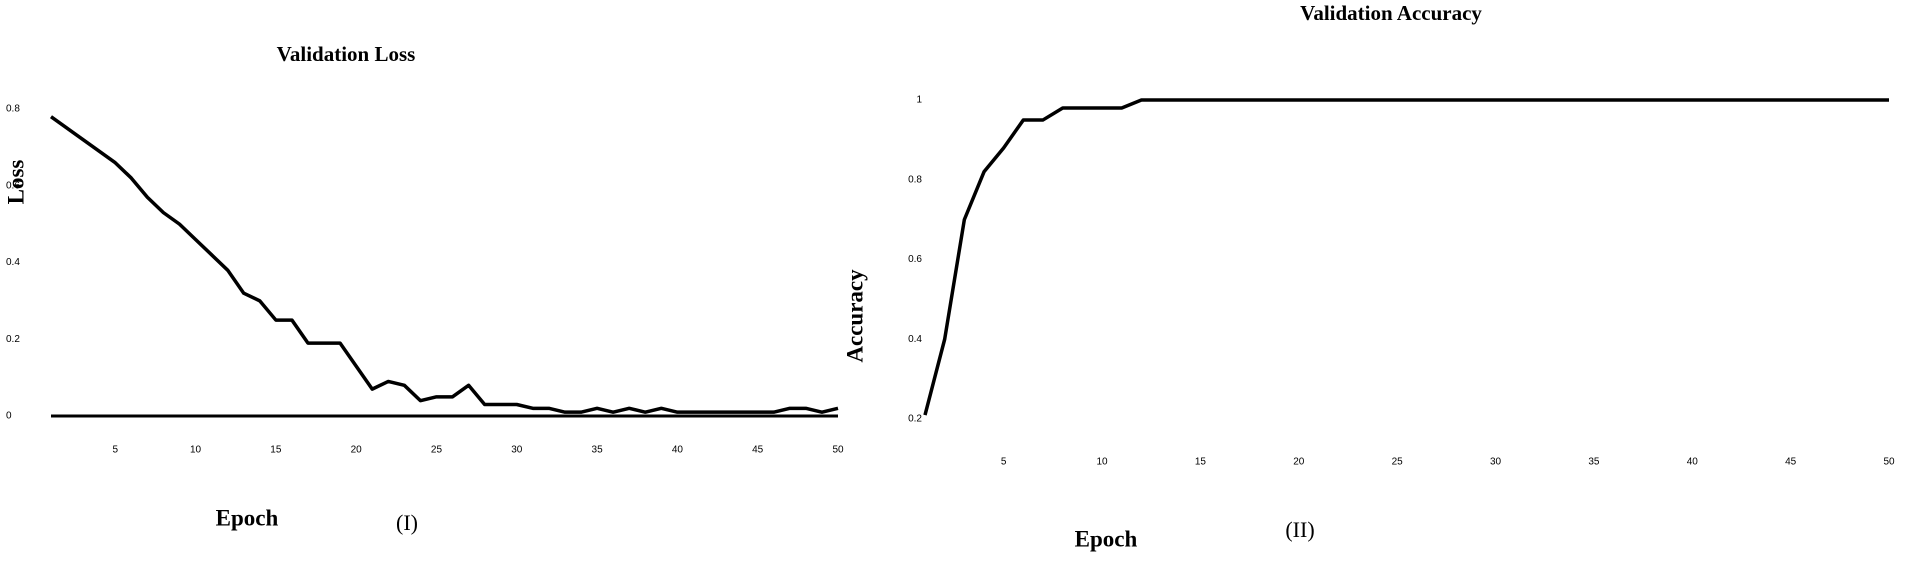  What do you see at coordinates (1391, 13) in the screenshot?
I see `chart-title: Validation Accuracy` at bounding box center [1391, 13].